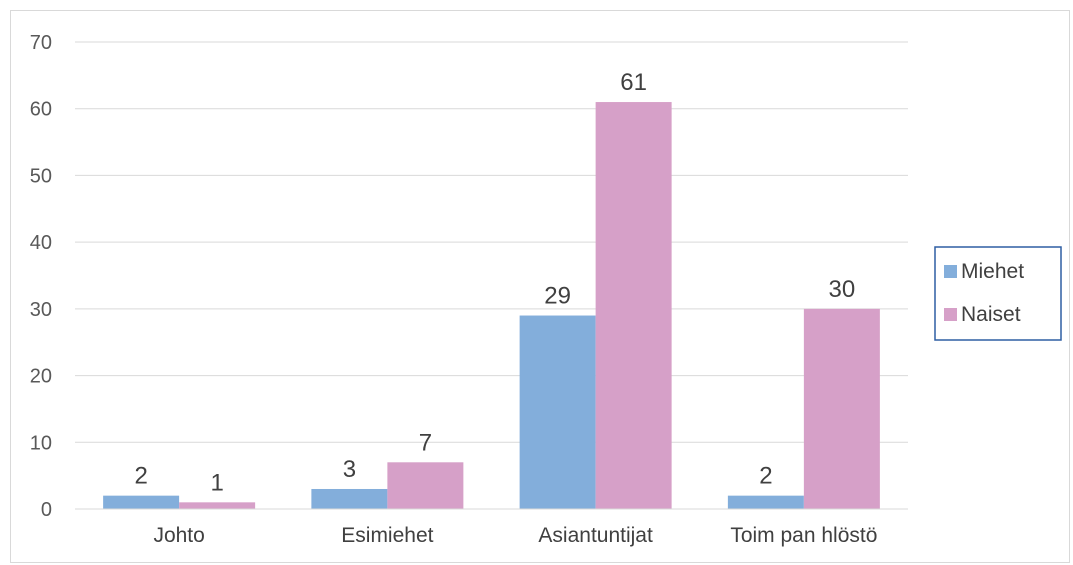  What do you see at coordinates (349, 469) in the screenshot?
I see `data-label: 3` at bounding box center [349, 469].